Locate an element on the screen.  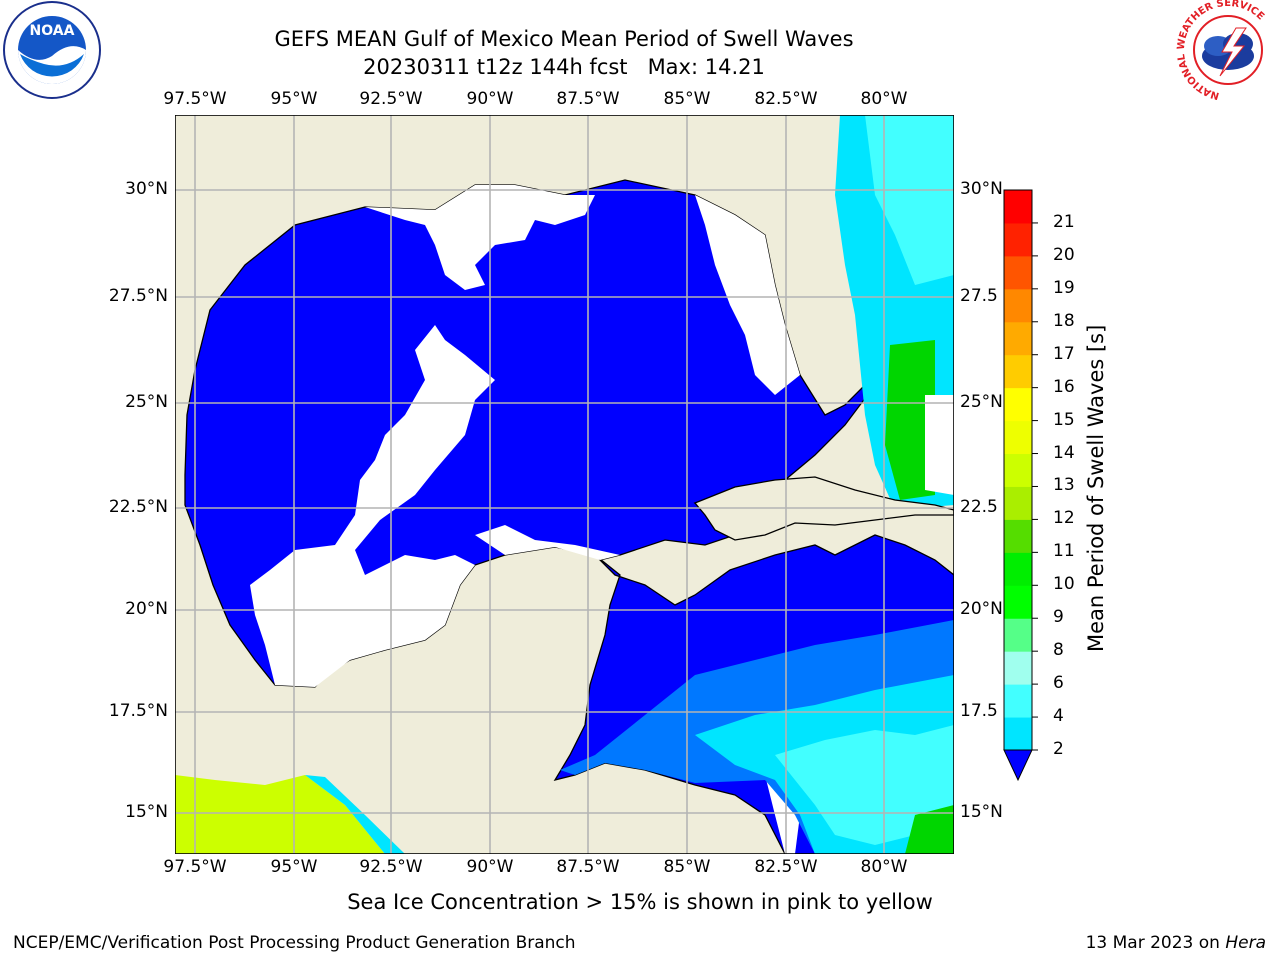
colorbar-tick-label: 16 is located at coordinates (1064, 386).